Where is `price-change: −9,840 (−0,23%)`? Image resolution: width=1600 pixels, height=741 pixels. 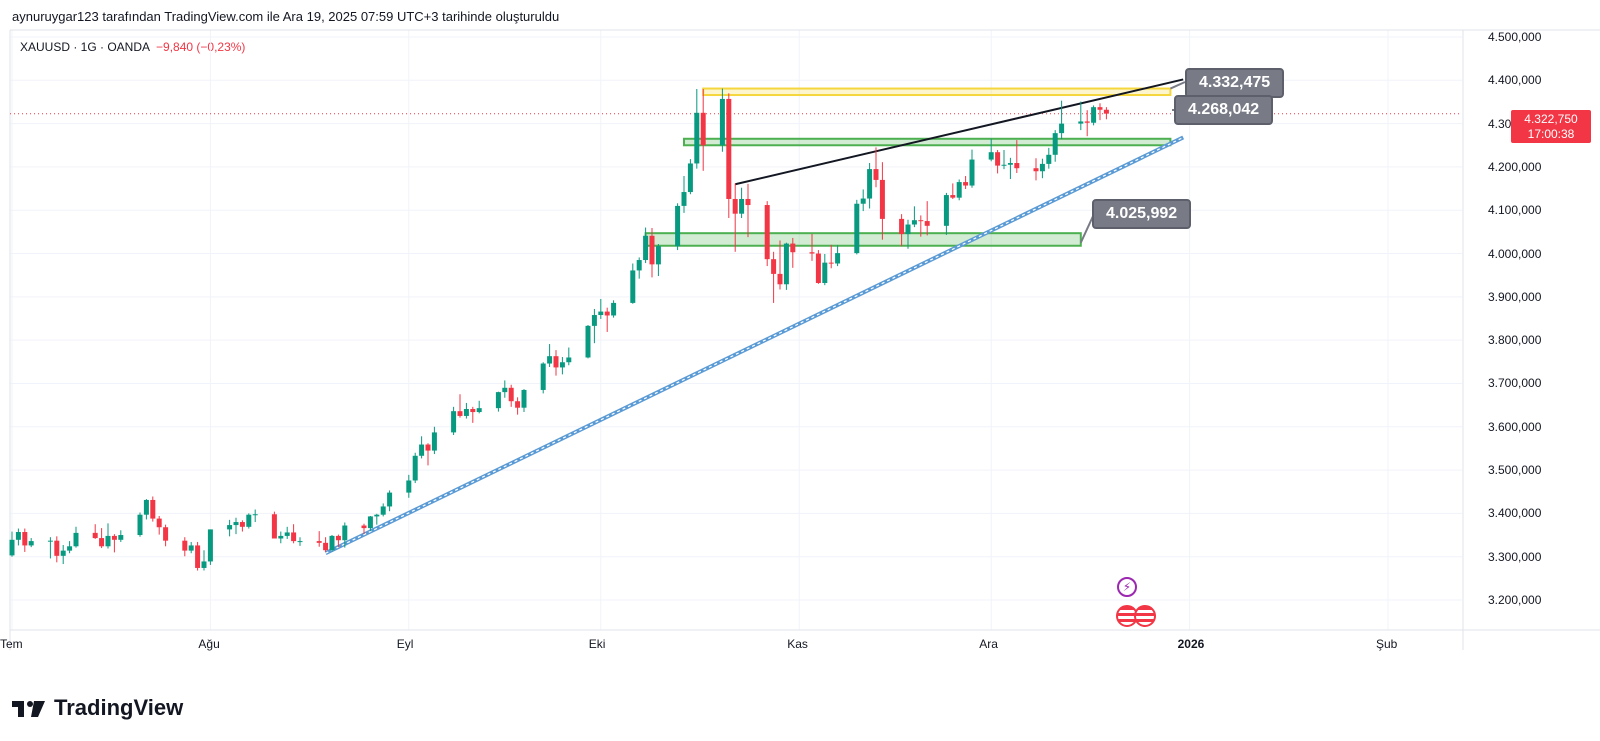 price-change: −9,840 (−0,23%) is located at coordinates (201, 47).